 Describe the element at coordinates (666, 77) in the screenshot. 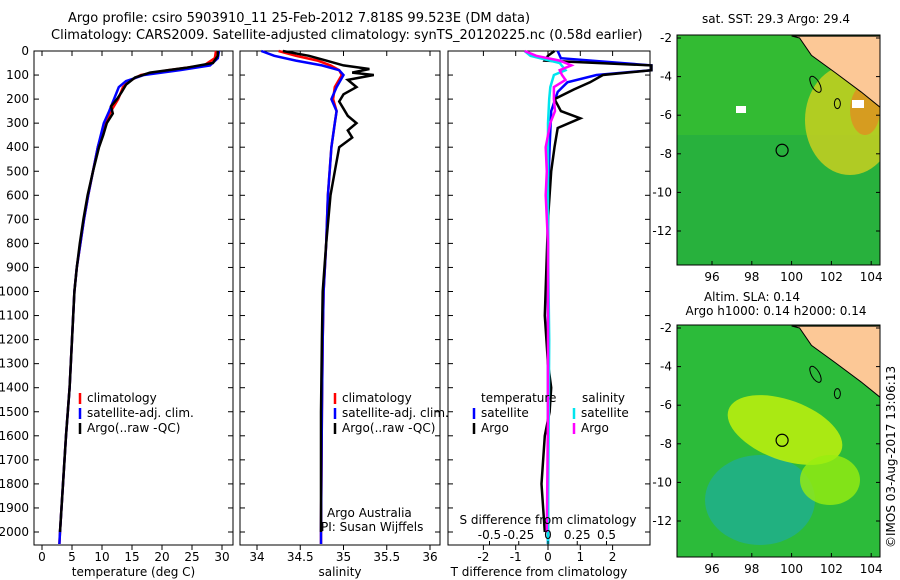

I see `lat-tick-label: -4` at that location.